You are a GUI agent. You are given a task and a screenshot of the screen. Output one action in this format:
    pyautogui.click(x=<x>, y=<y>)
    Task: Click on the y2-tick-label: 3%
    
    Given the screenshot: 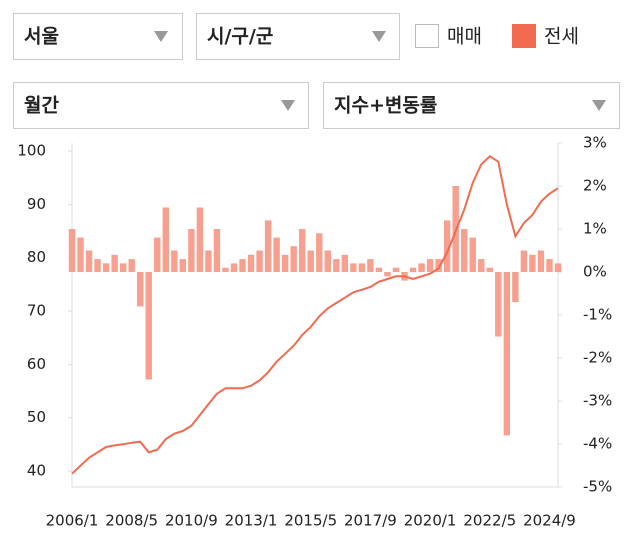 What is the action you would take?
    pyautogui.click(x=595, y=143)
    